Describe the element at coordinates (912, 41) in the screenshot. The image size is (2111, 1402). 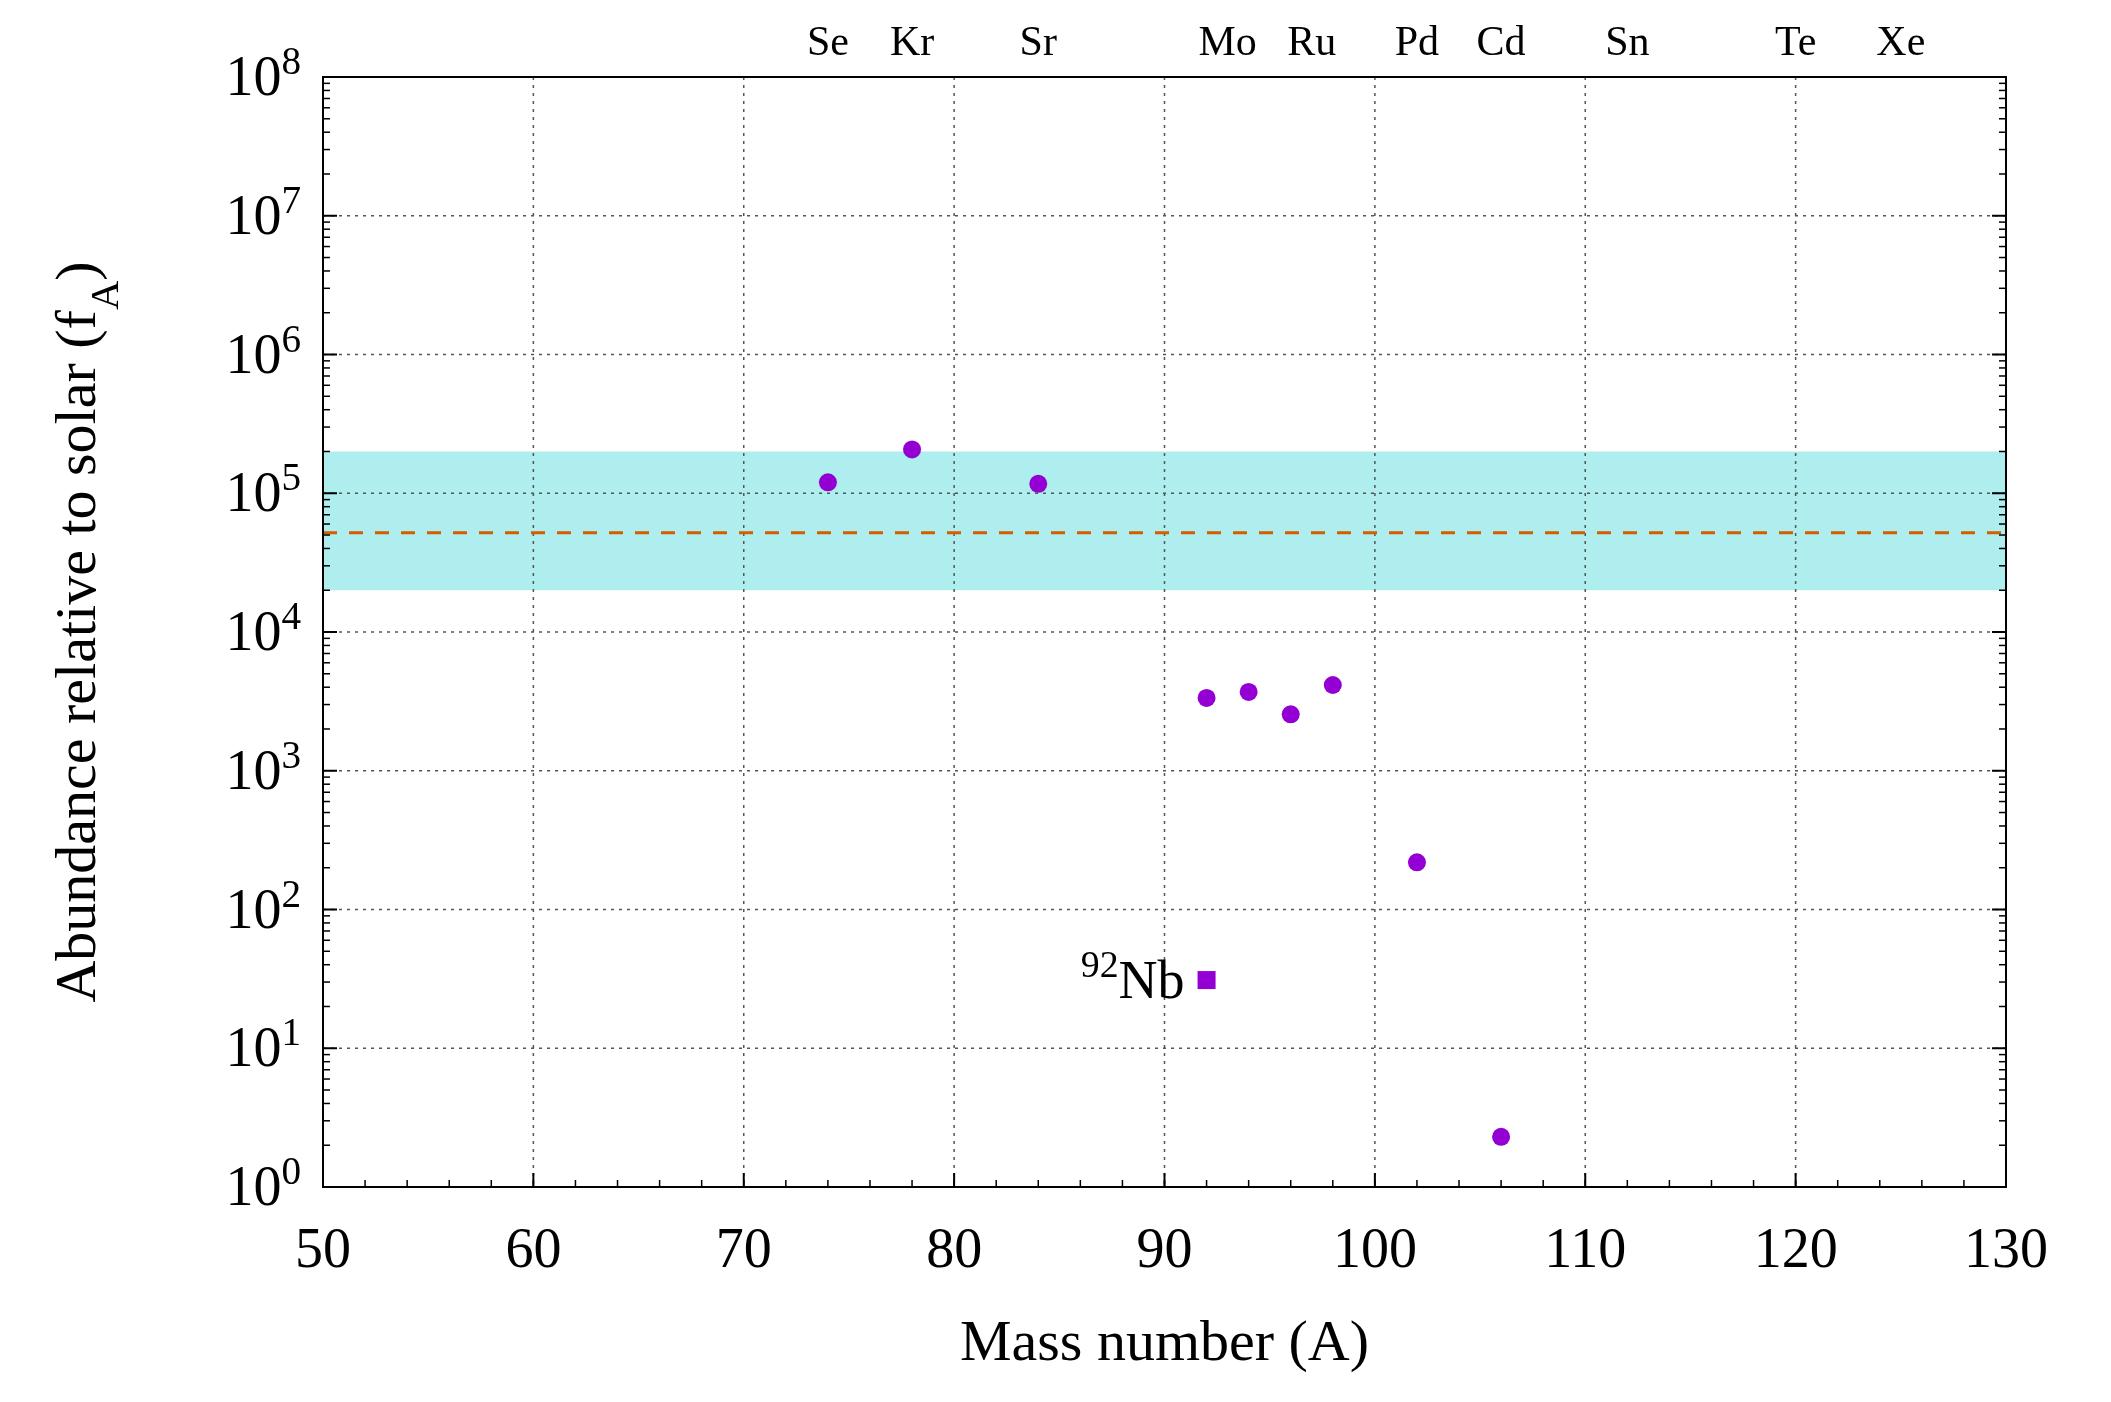
I see `text: Kr` at that location.